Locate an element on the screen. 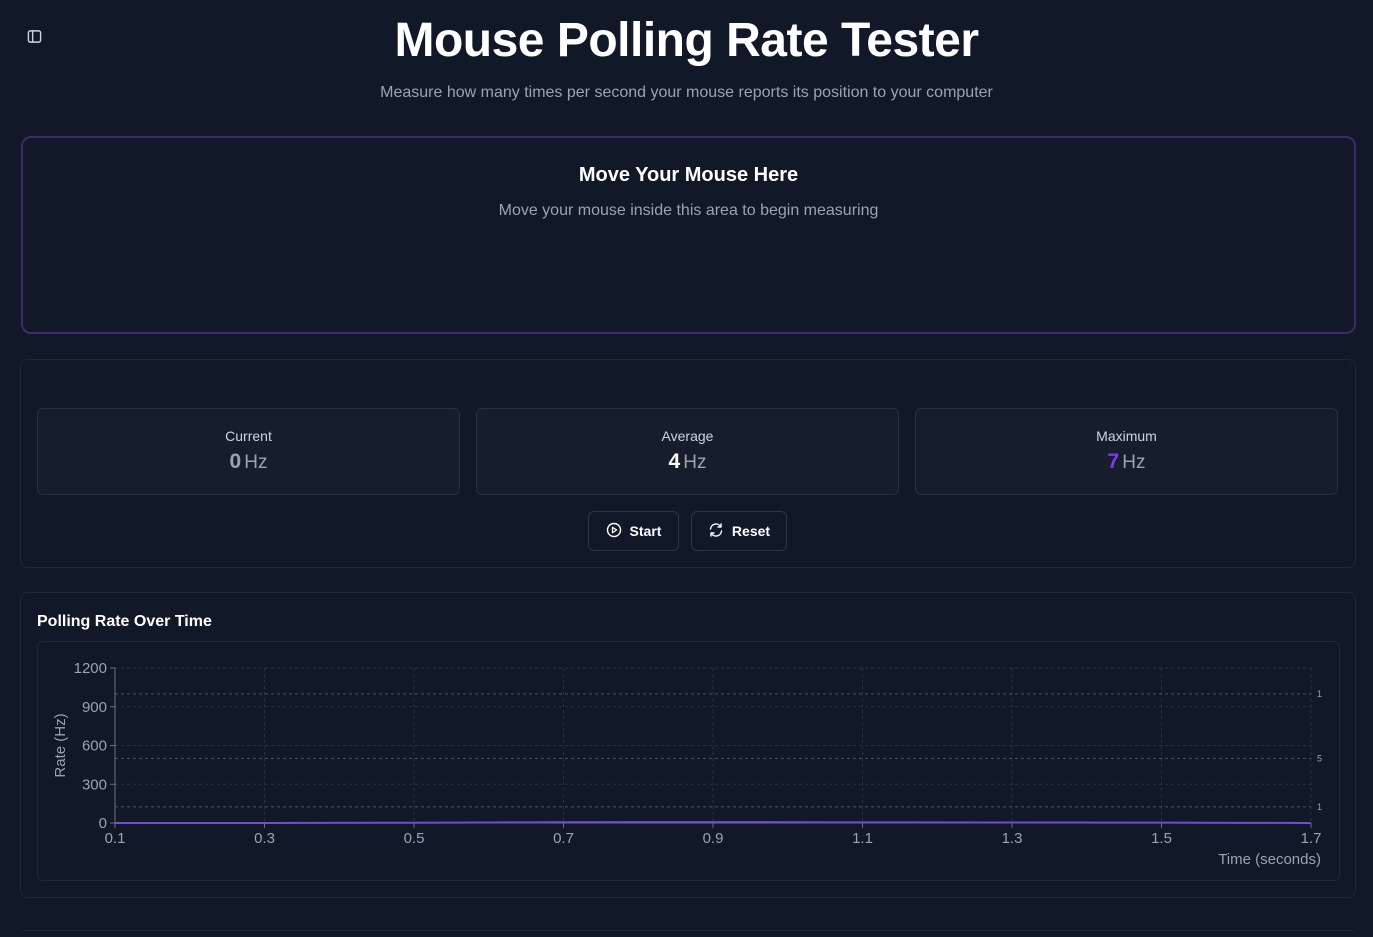 This screenshot has width=1373, height=937. stat-card-average: Average 4 Hz is located at coordinates (687, 451).